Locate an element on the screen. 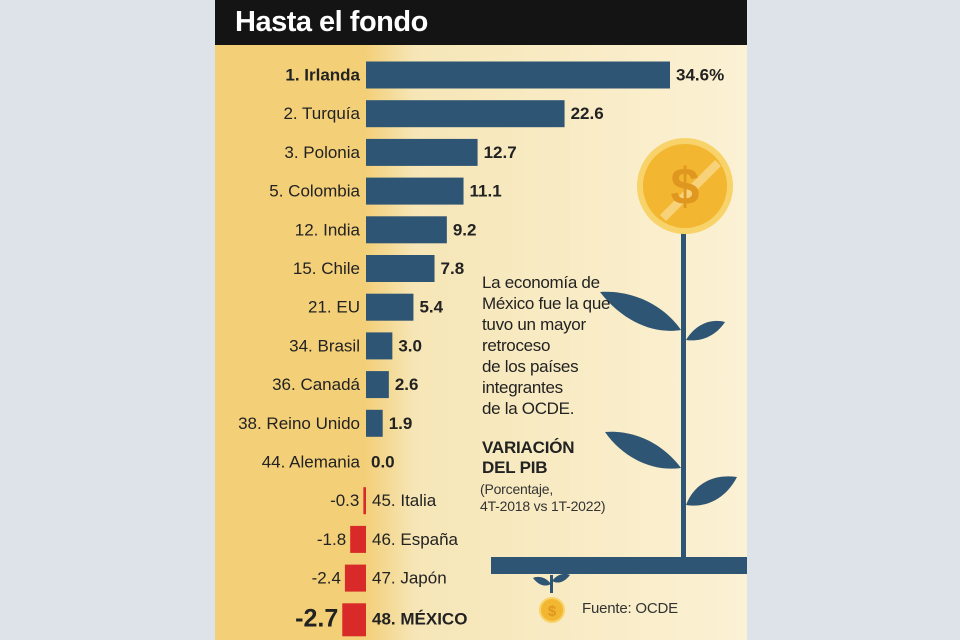 Image resolution: width=960 pixels, height=640 pixels. data-label: 0.0 is located at coordinates (383, 461).